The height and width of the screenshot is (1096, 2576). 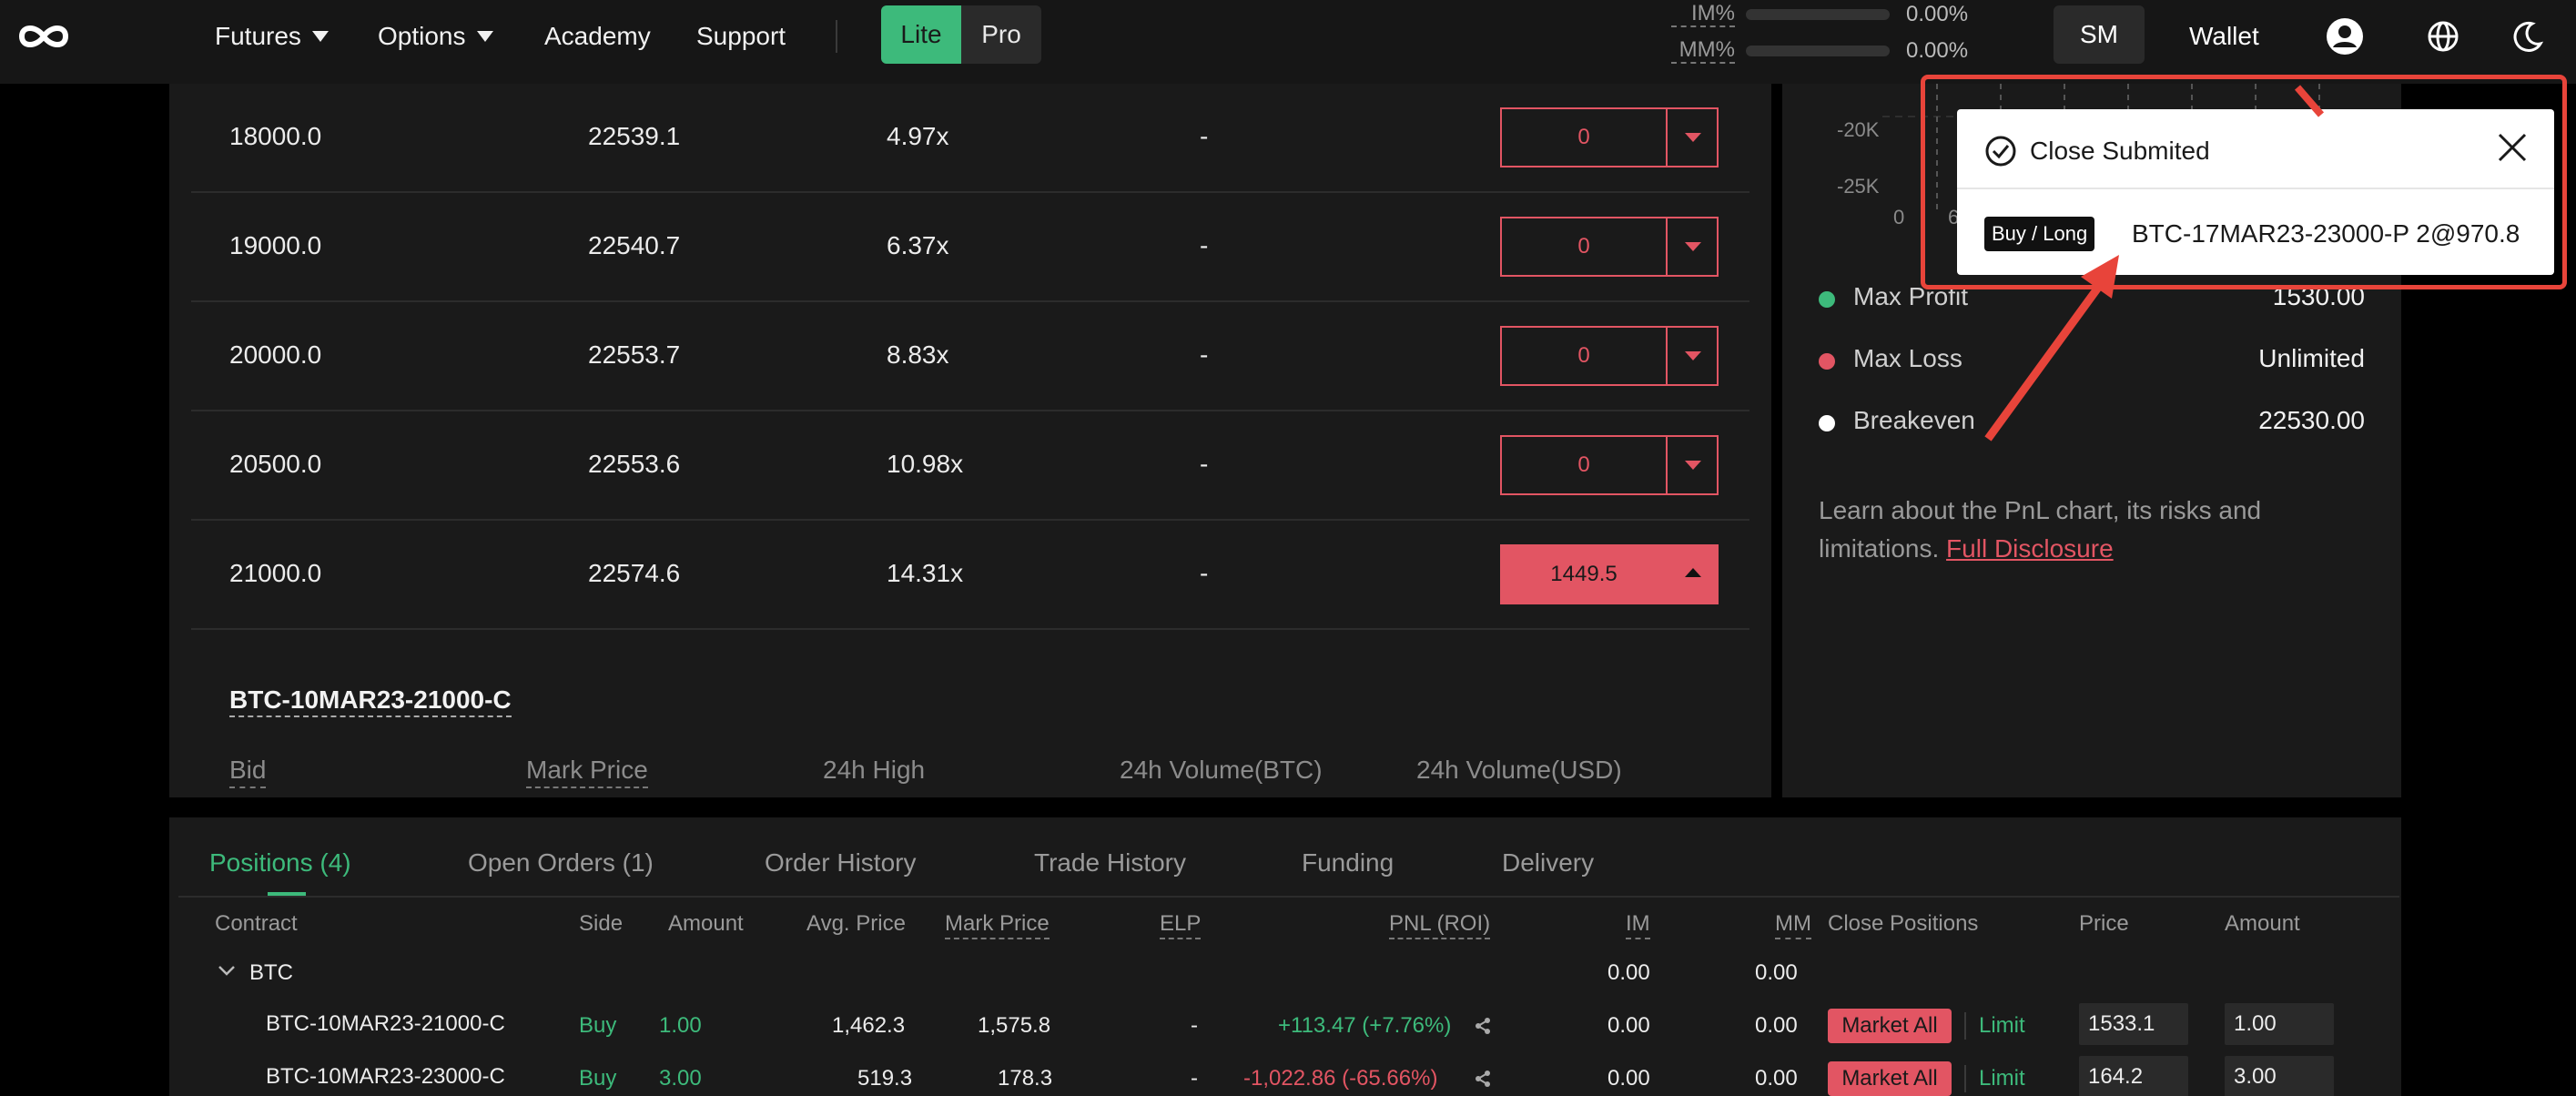 What do you see at coordinates (1858, 186) in the screenshot?
I see `y-axis-tick: -25K` at bounding box center [1858, 186].